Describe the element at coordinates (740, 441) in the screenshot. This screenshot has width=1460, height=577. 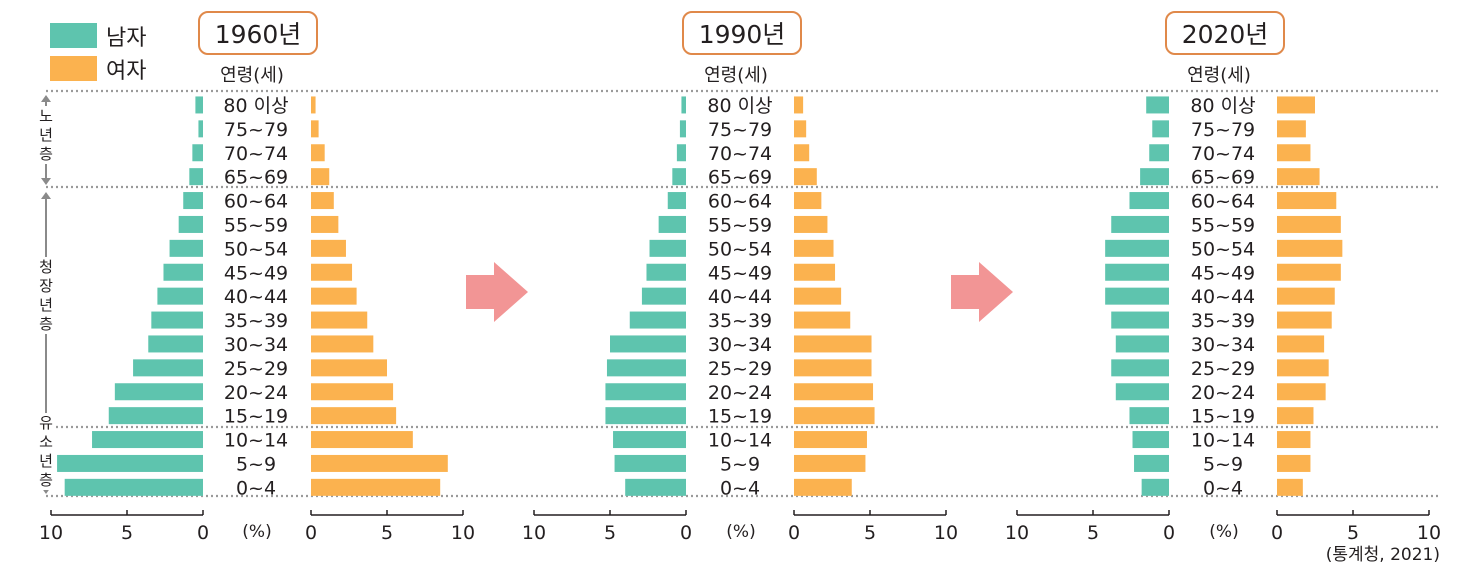
I see `age-tick-label: 10~14` at that location.